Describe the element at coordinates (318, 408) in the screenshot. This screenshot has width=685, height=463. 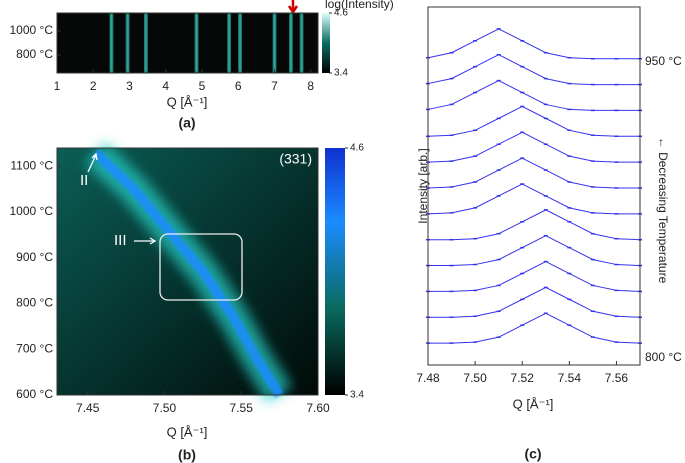
I see `x-tick-label: 7.60` at that location.